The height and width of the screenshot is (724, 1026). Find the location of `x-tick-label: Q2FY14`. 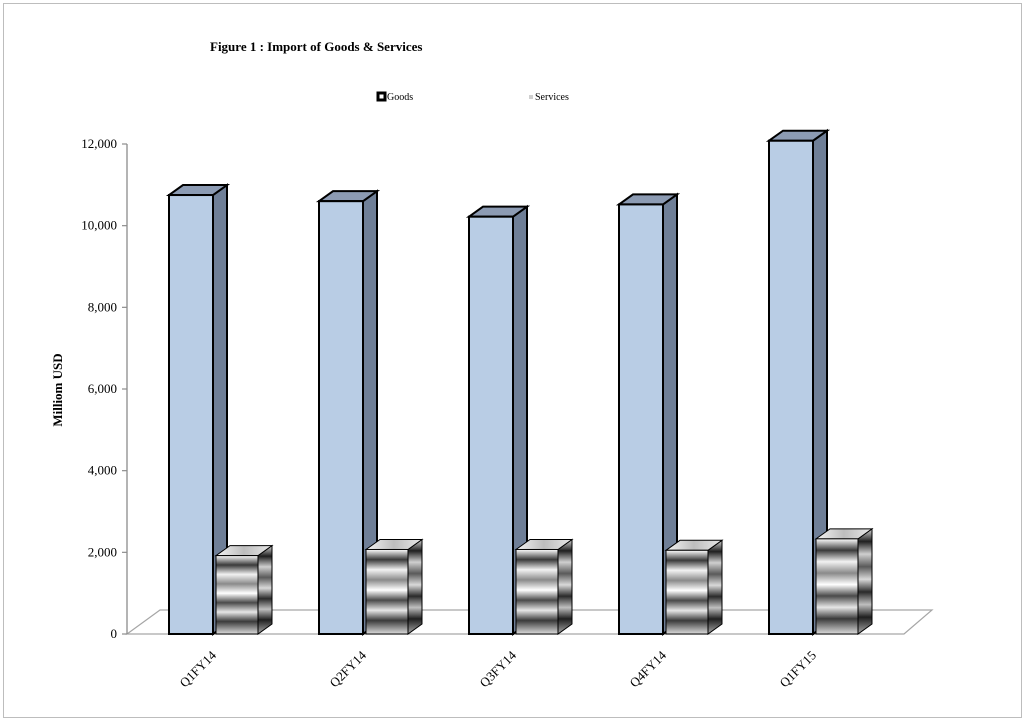

x-tick-label: Q2FY14 is located at coordinates (347, 668).